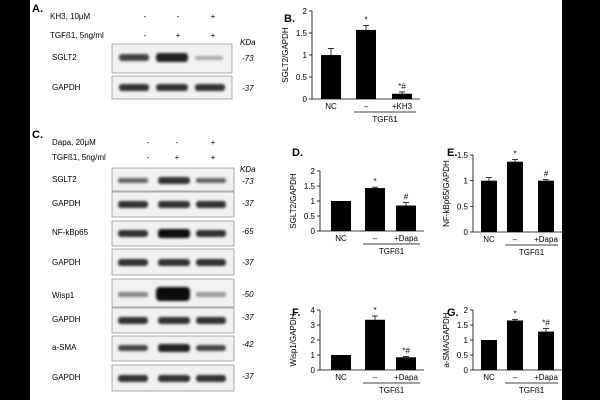 This screenshot has width=600, height=400. I want to click on panel-c-blot-8-mw: -37, so click(248, 376).